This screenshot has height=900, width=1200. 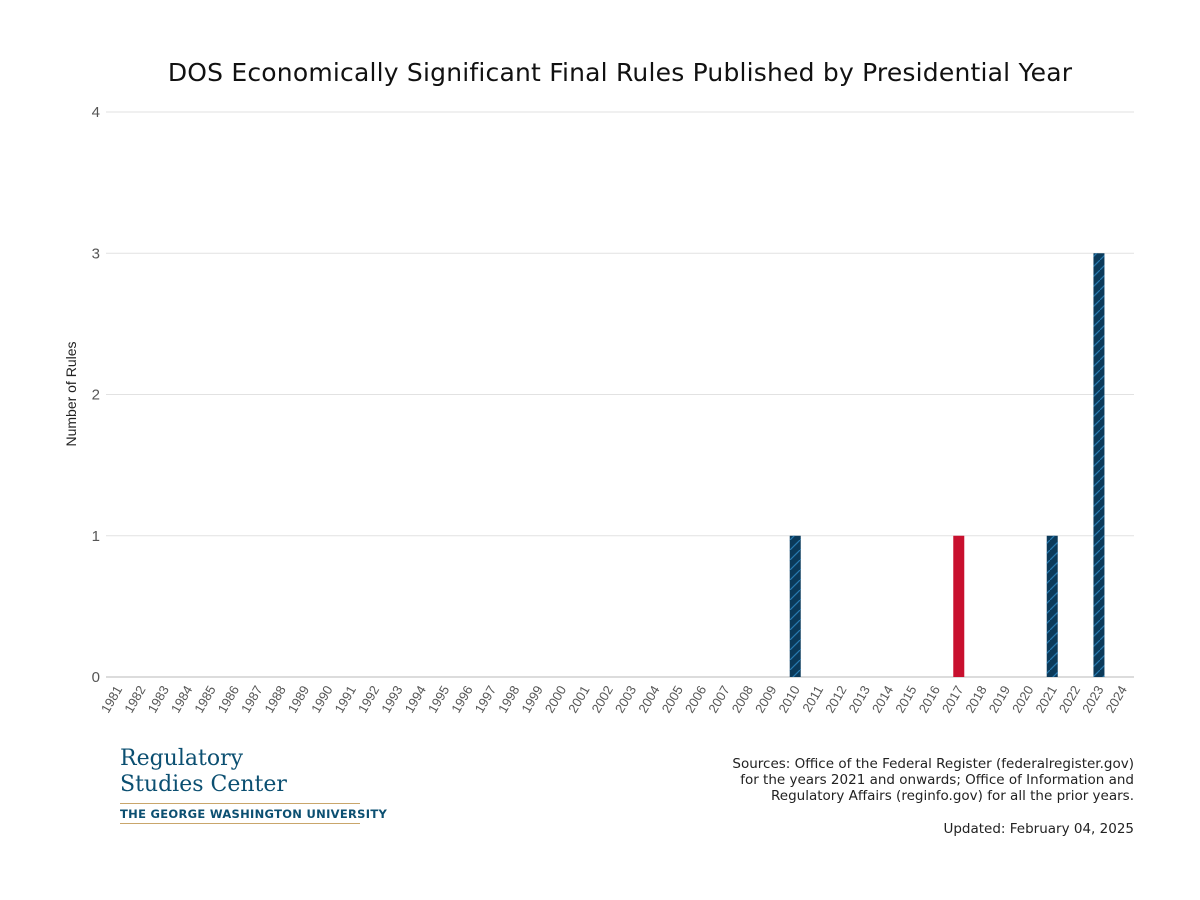 I want to click on x-tick-label: 1998, so click(x=508, y=699).